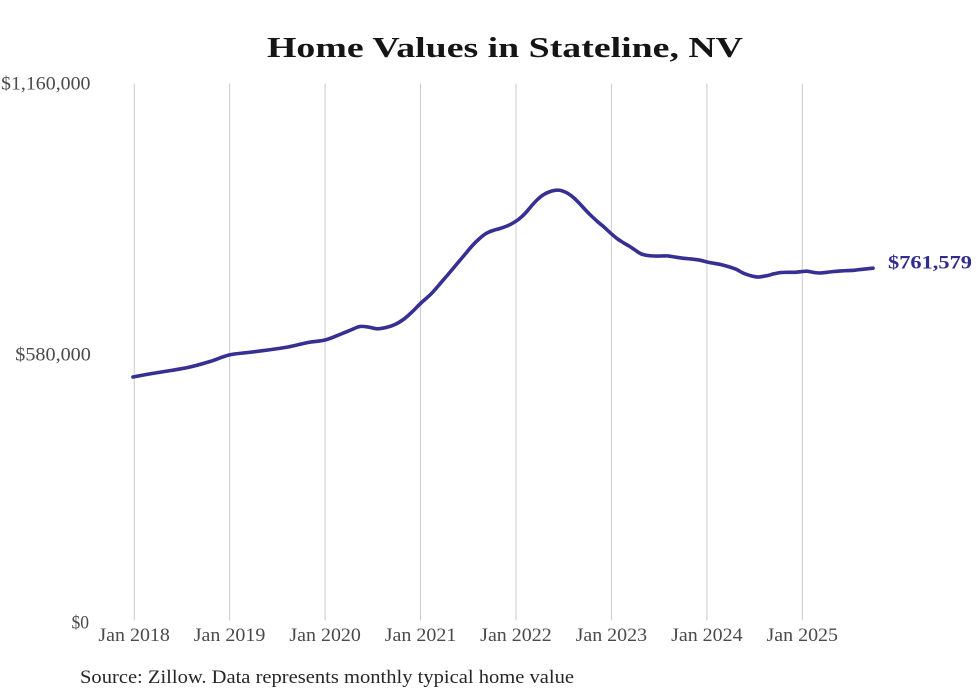  I want to click on svg-text: Jan 2022, so click(516, 635).